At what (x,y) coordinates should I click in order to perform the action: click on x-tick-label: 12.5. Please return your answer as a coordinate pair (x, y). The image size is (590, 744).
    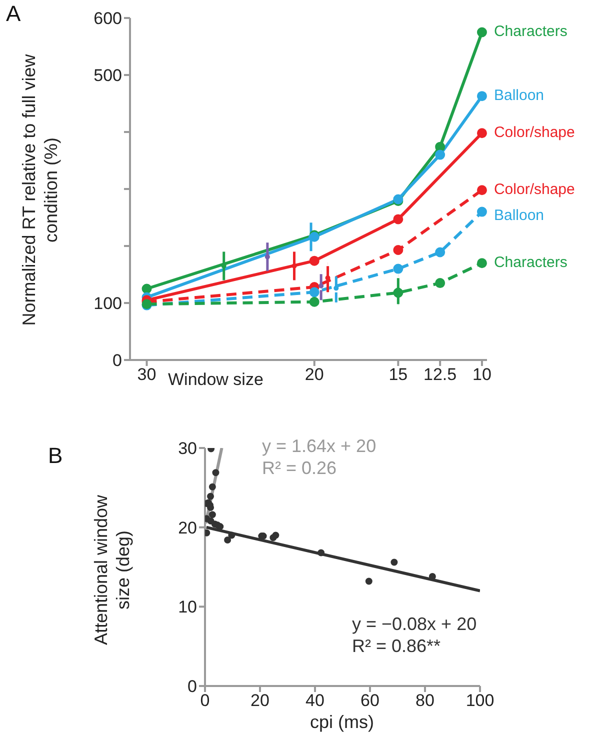
    Looking at the image, I should click on (440, 374).